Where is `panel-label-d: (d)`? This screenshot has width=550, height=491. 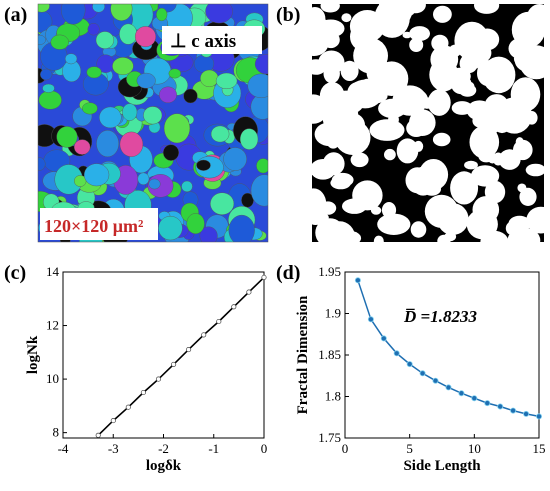
panel-label-d: (d) is located at coordinates (288, 273).